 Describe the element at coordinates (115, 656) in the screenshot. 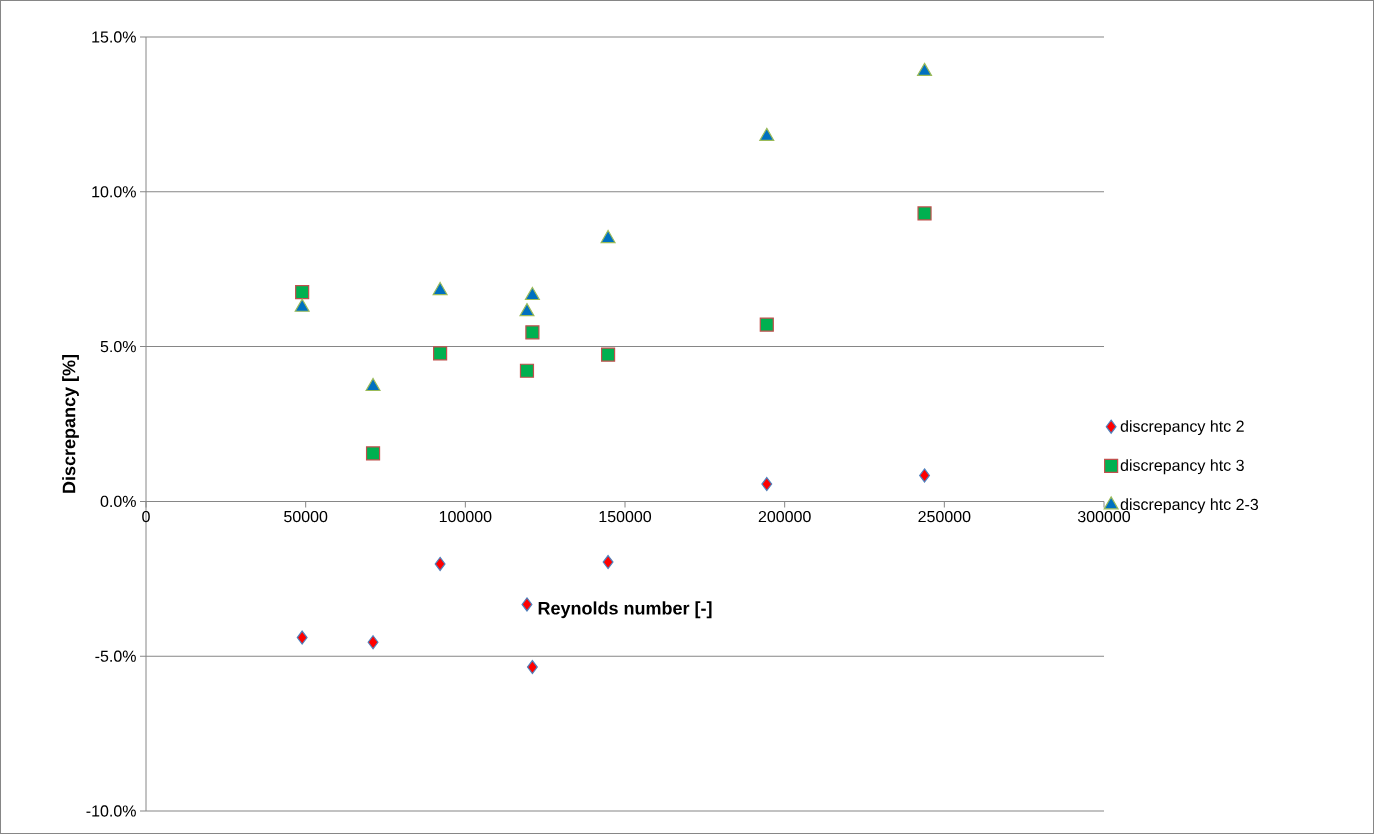

I see `y-tick-label: -5.0%` at that location.